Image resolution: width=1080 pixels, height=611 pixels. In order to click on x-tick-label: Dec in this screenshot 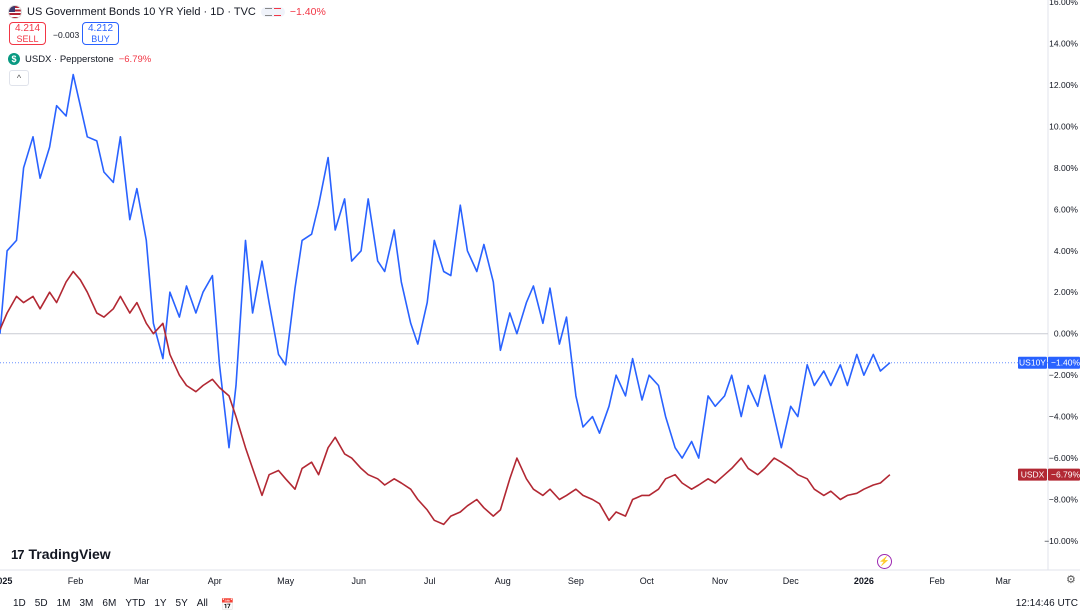, I will do `click(791, 581)`.